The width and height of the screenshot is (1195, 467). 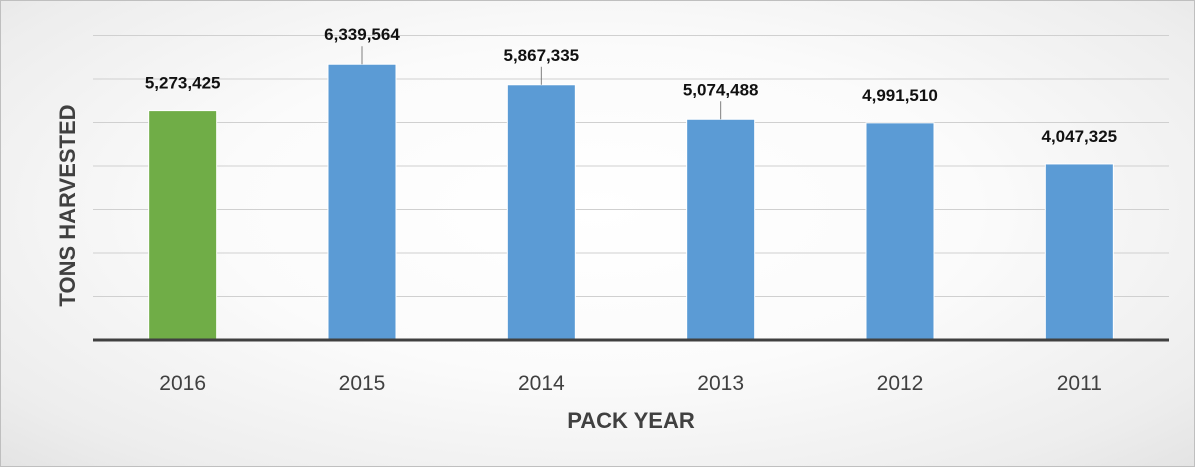 What do you see at coordinates (362, 34) in the screenshot?
I see `data-label-2015: 6,339,564` at bounding box center [362, 34].